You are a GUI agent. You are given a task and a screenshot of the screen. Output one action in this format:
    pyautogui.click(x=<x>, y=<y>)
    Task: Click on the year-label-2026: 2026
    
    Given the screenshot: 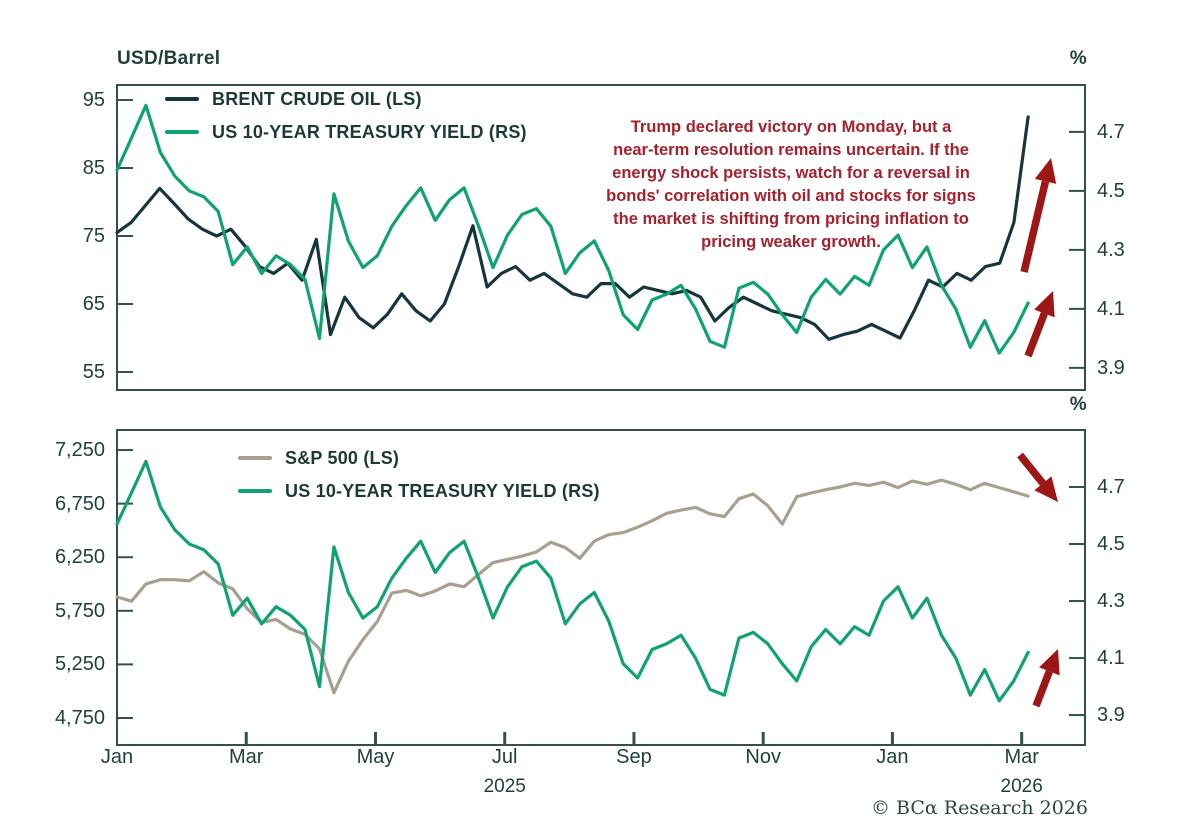 What is the action you would take?
    pyautogui.click(x=1021, y=786)
    